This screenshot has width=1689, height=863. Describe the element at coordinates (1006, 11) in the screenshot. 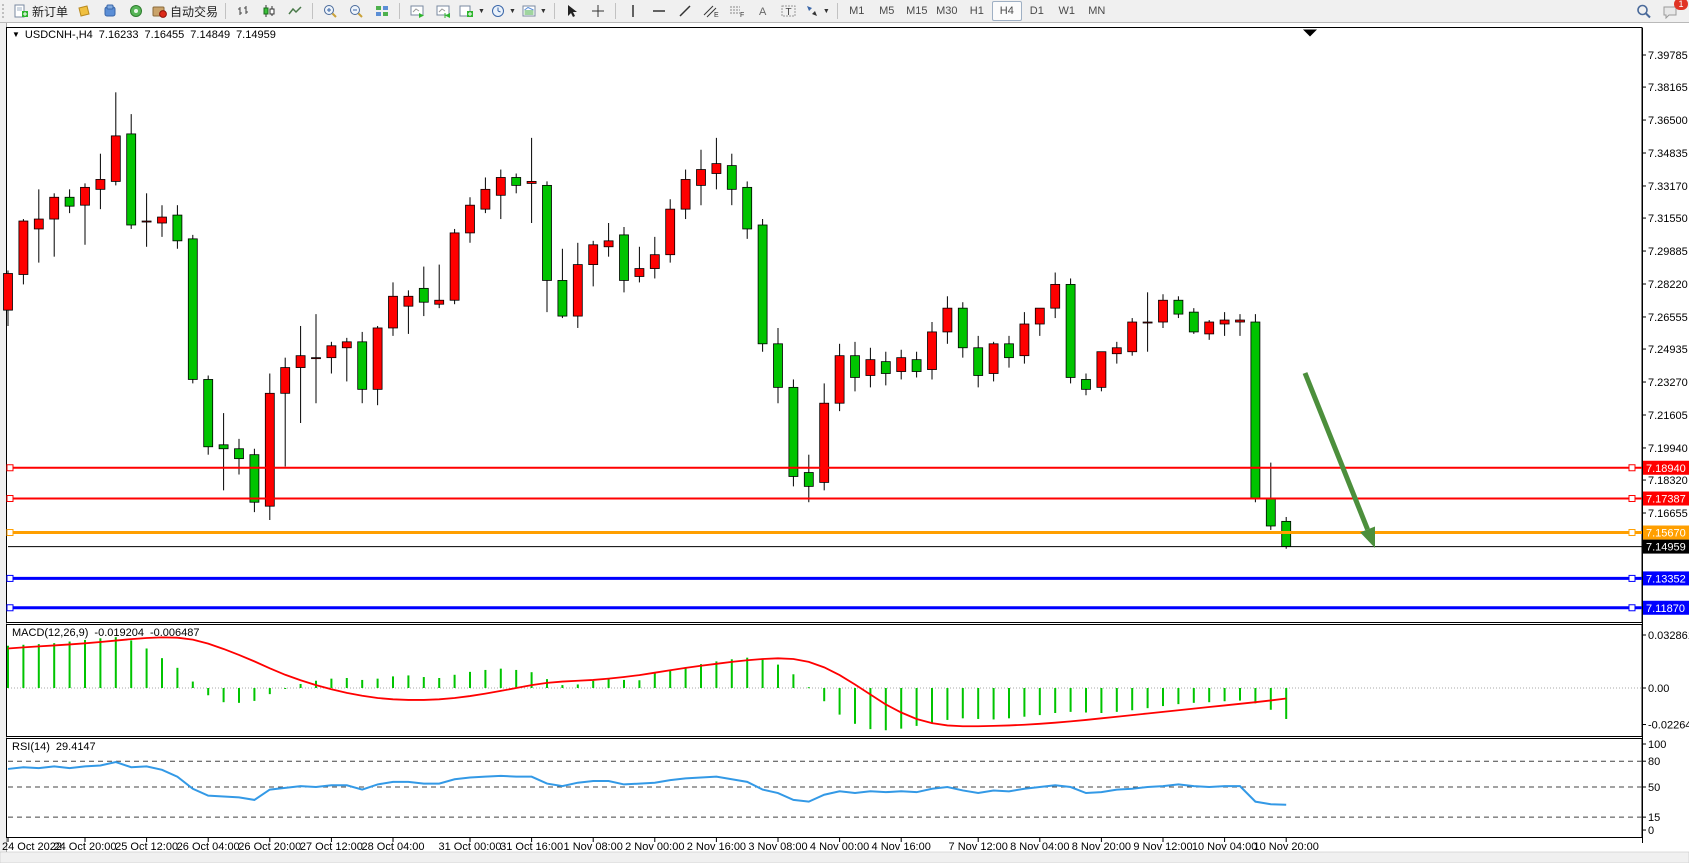

I see `timeframe-H4: H4` at that location.